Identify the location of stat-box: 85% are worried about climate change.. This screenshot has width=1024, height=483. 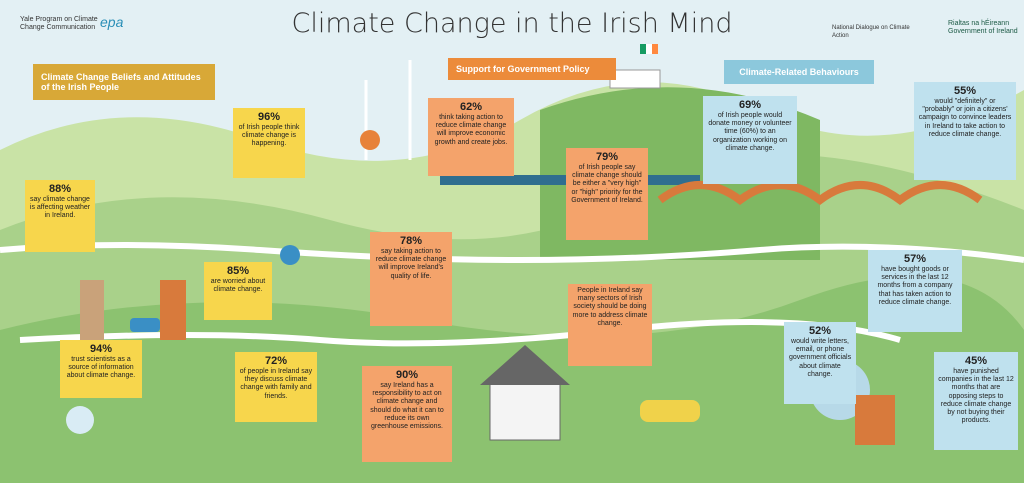
(238, 291).